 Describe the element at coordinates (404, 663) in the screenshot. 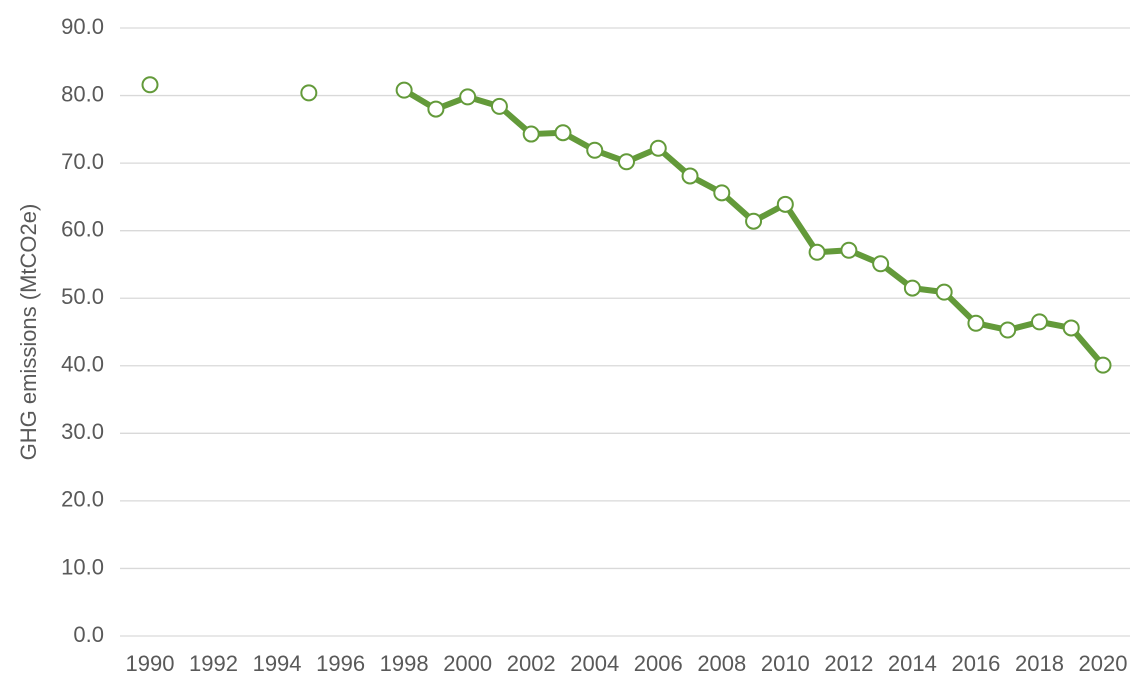

I see `x-tick-label: 1998` at that location.